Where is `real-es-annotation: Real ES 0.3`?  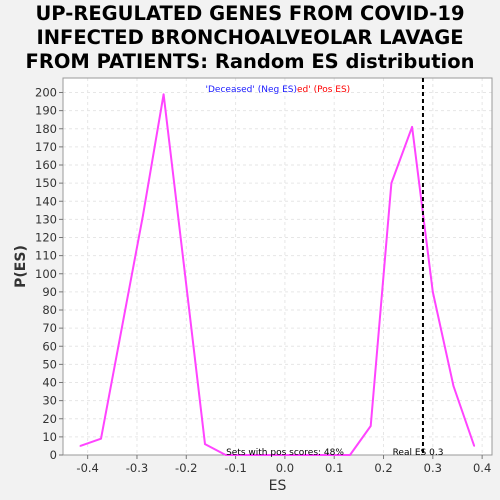
real-es-annotation: Real ES 0.3 is located at coordinates (418, 453).